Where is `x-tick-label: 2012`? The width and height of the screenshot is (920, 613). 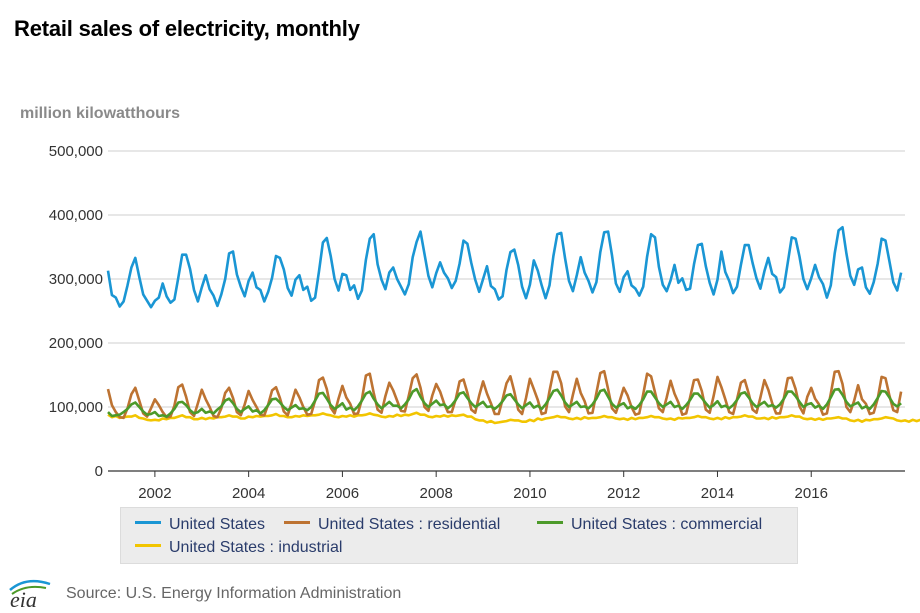
x-tick-label: 2012 is located at coordinates (623, 492).